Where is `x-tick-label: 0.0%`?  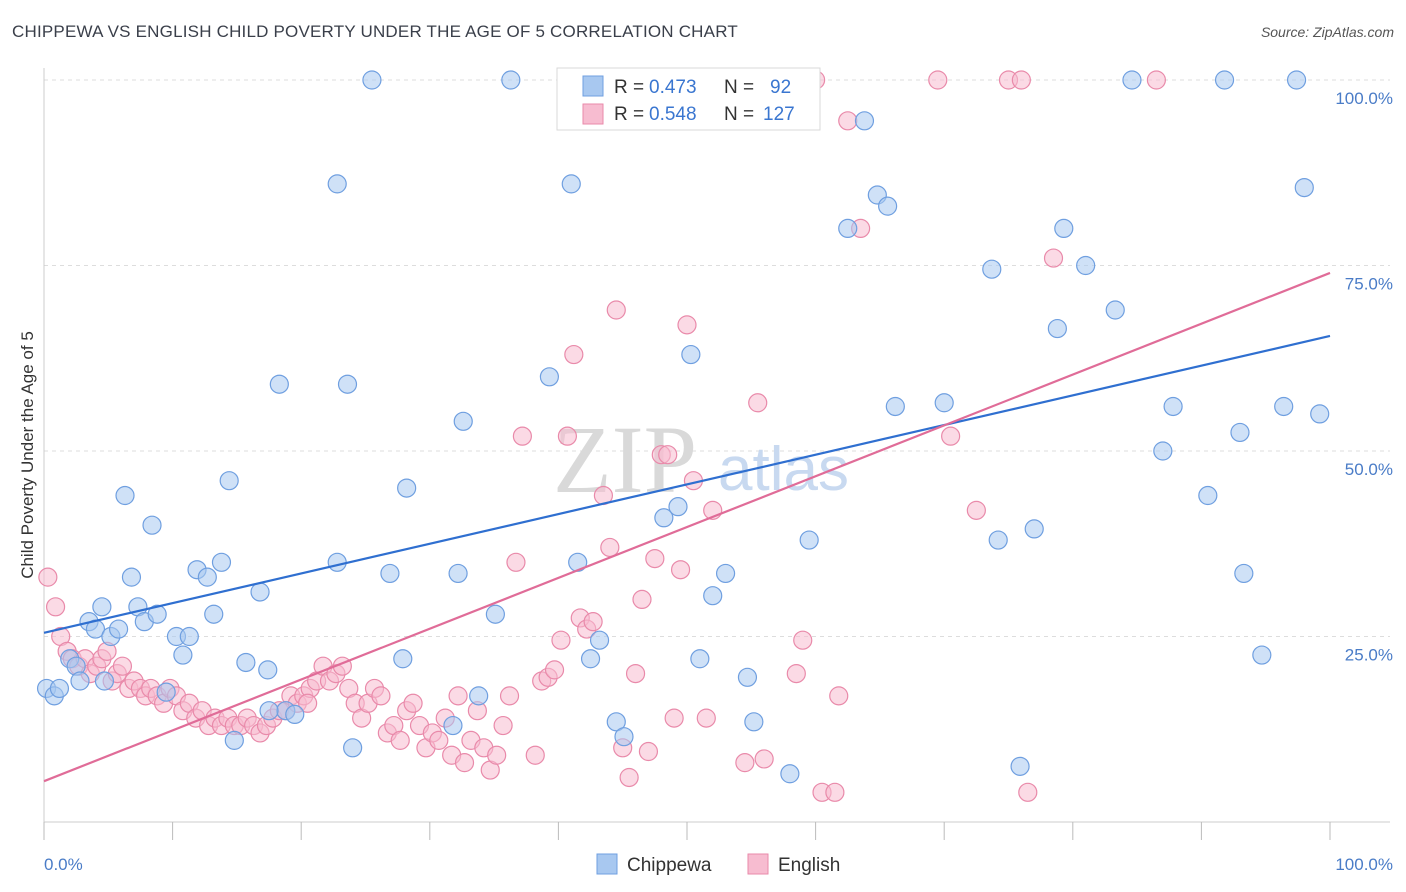
x-tick-label: 0.0% is located at coordinates (63, 864).